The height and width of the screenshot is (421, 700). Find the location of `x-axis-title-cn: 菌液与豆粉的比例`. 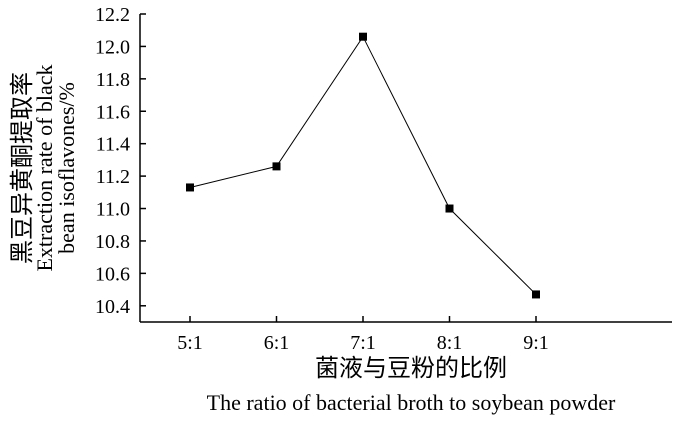

x-axis-title-cn: 菌液与豆粉的比例 is located at coordinates (411, 368).